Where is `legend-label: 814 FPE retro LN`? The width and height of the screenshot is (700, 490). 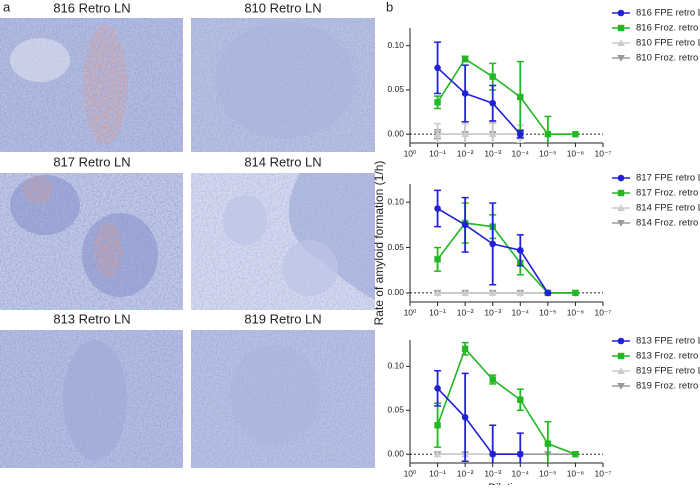 legend-label: 814 FPE retro LN is located at coordinates (668, 208).